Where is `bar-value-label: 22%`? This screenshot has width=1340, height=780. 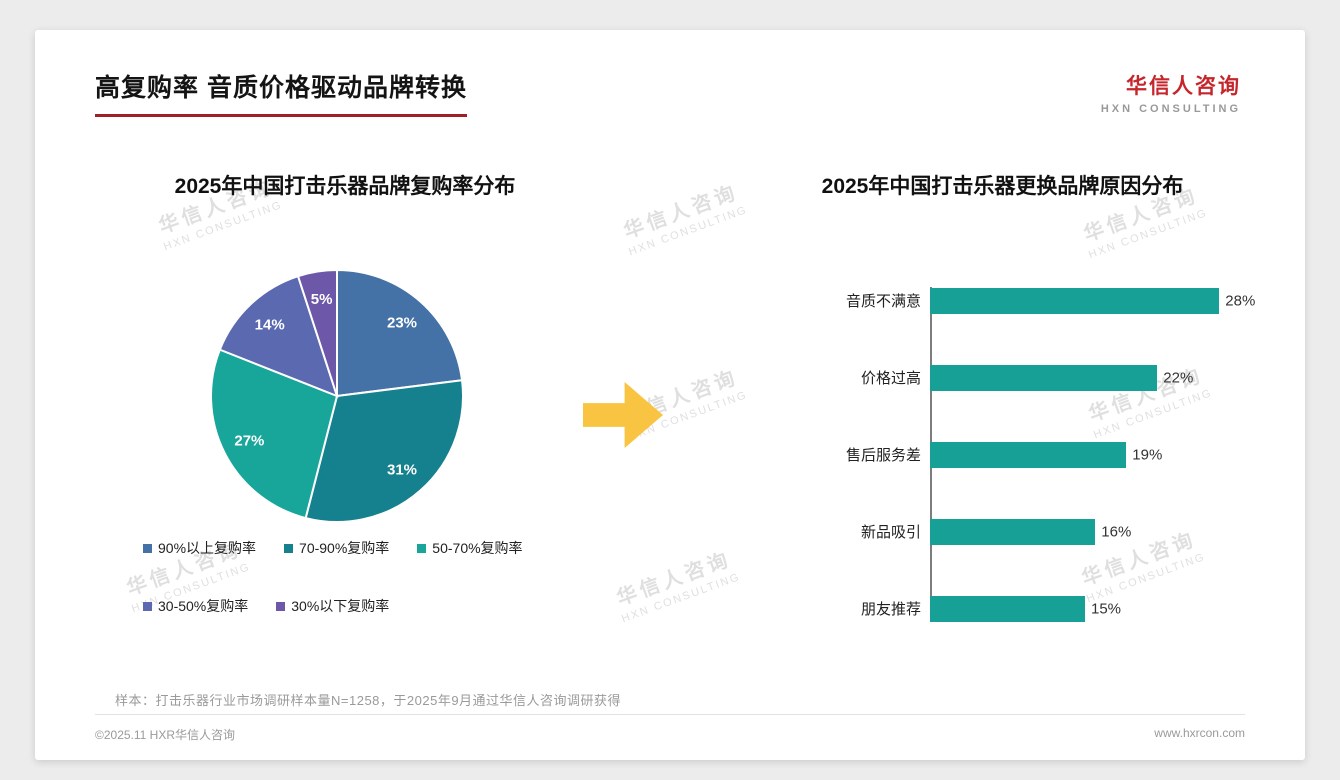 bar-value-label: 22% is located at coordinates (1178, 377).